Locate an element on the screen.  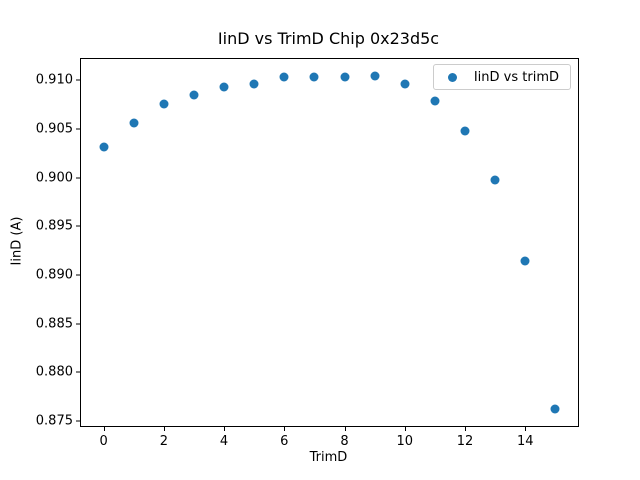
x-tick-label: 0 is located at coordinates (103, 441).